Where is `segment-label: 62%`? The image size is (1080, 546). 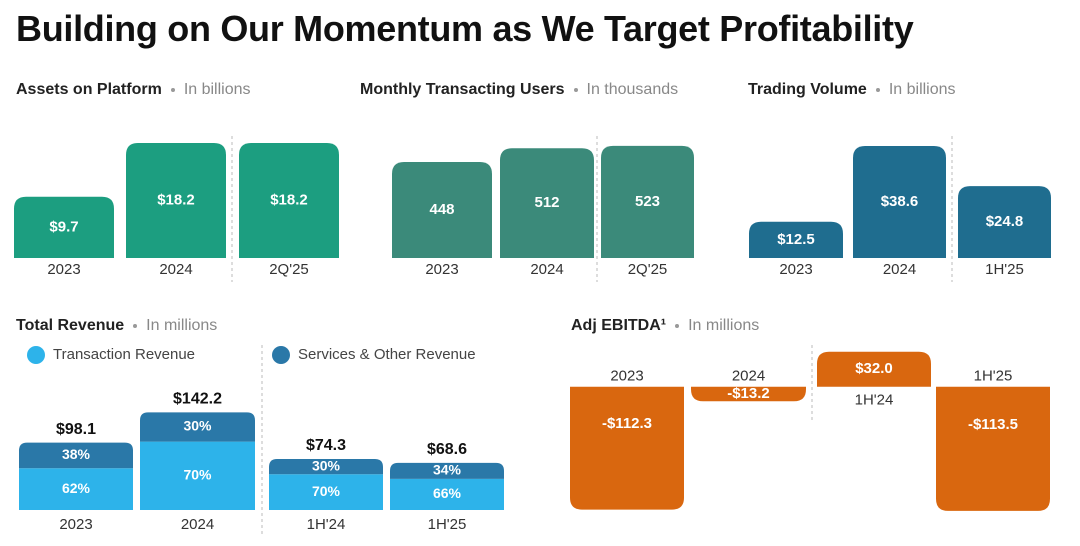
segment-label: 62% is located at coordinates (76, 488).